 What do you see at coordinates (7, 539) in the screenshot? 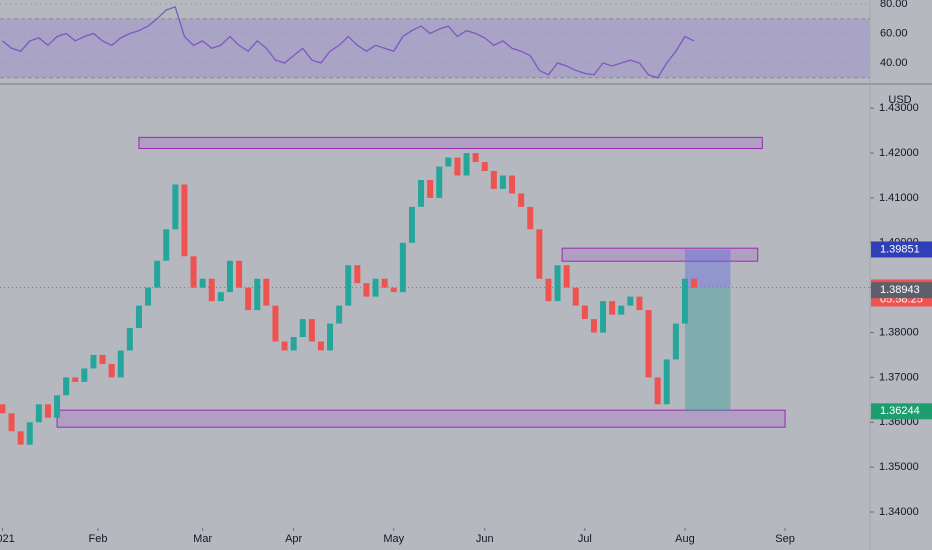
I see `x-tick-label: 2021` at bounding box center [7, 539].